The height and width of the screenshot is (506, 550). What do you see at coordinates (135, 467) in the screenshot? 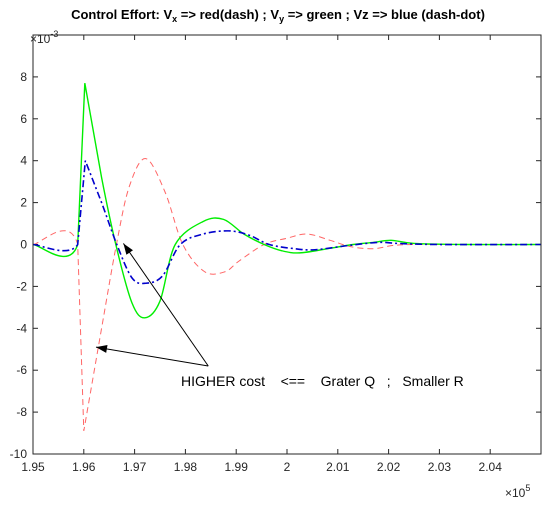
I see `x-tick-label: 1.97` at bounding box center [135, 467].